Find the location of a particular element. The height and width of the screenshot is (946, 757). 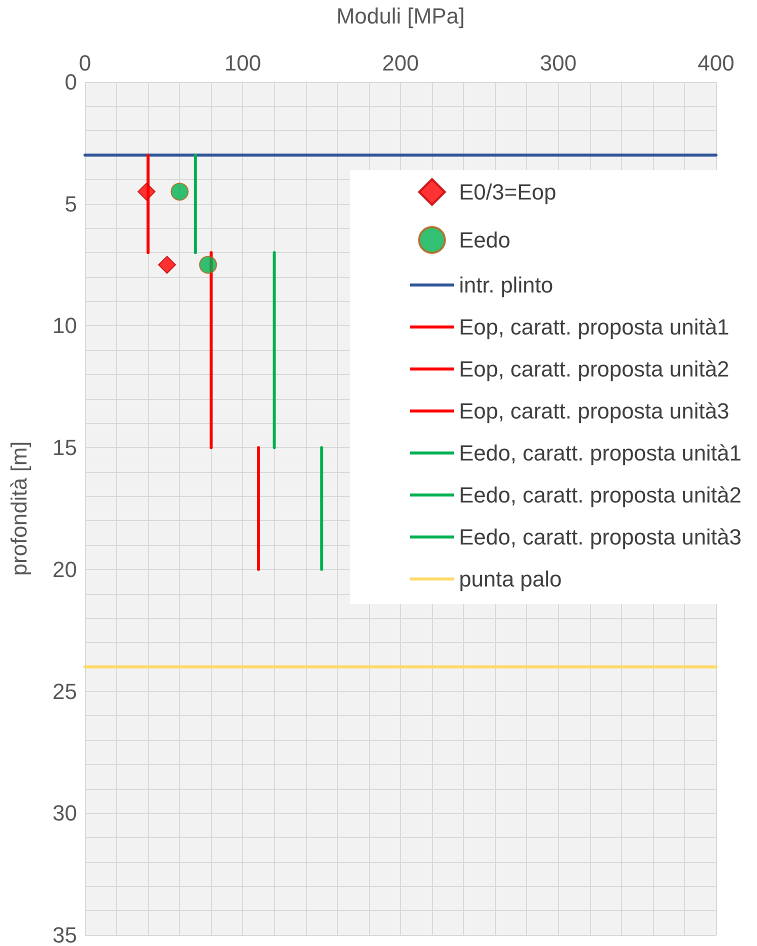

legend-label: Eop, caratt. proposta unità2 is located at coordinates (594, 369).